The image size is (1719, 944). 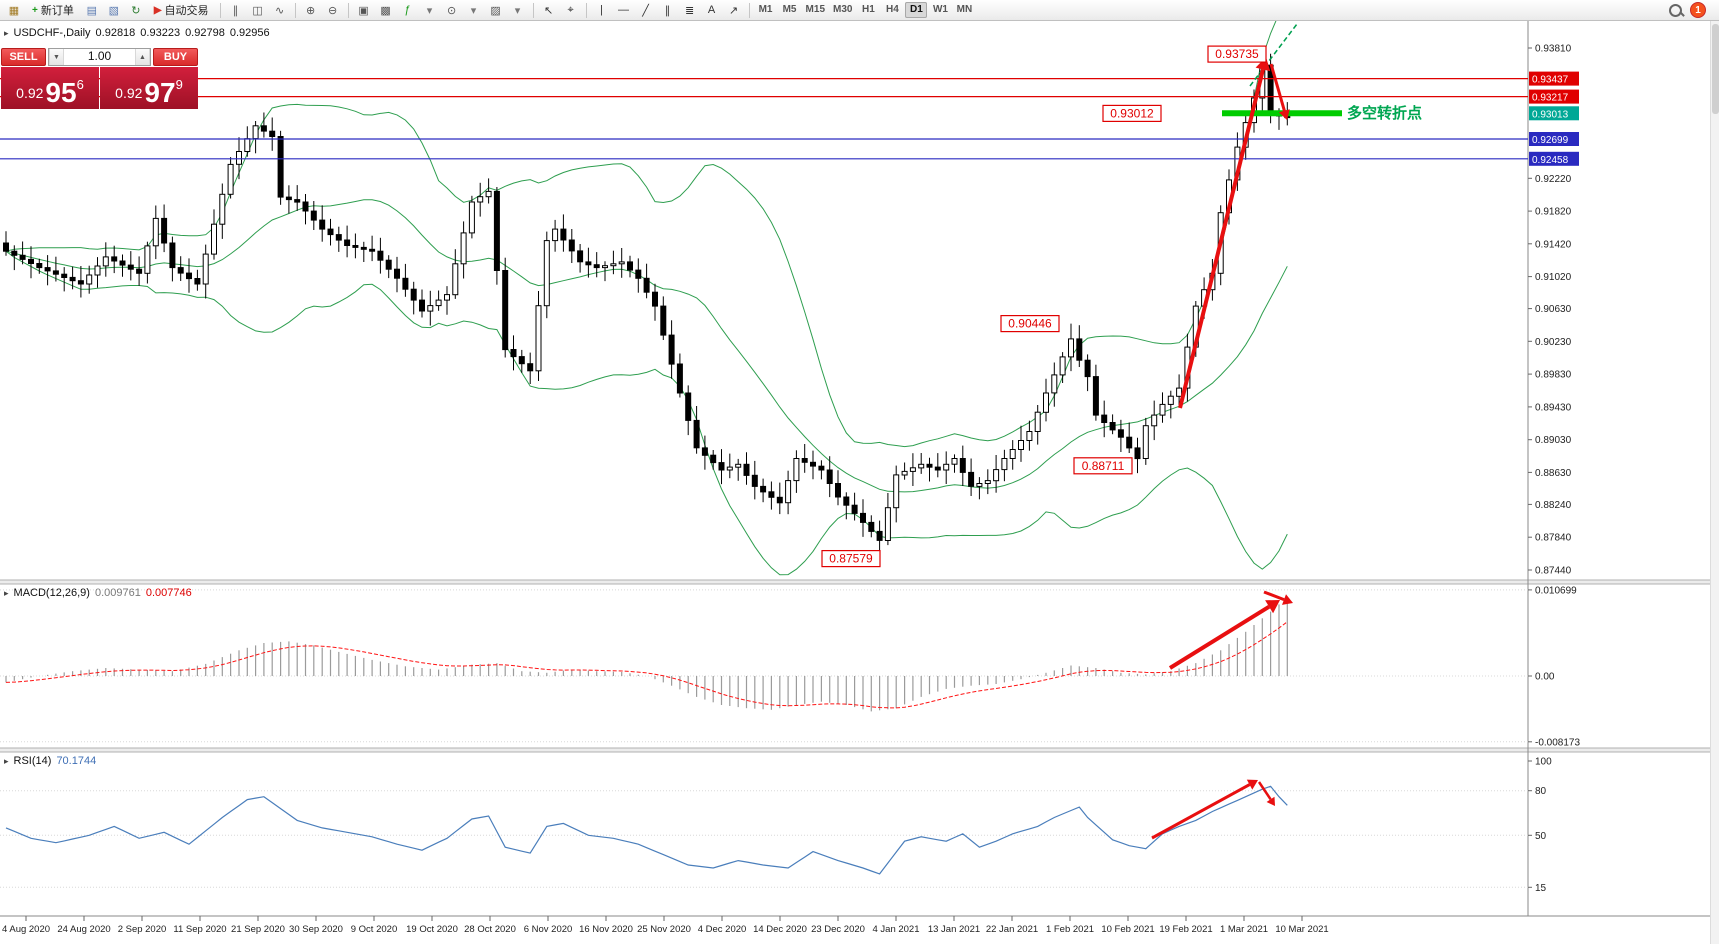 I want to click on tile-windows-icon: ▣, so click(x=363, y=10).